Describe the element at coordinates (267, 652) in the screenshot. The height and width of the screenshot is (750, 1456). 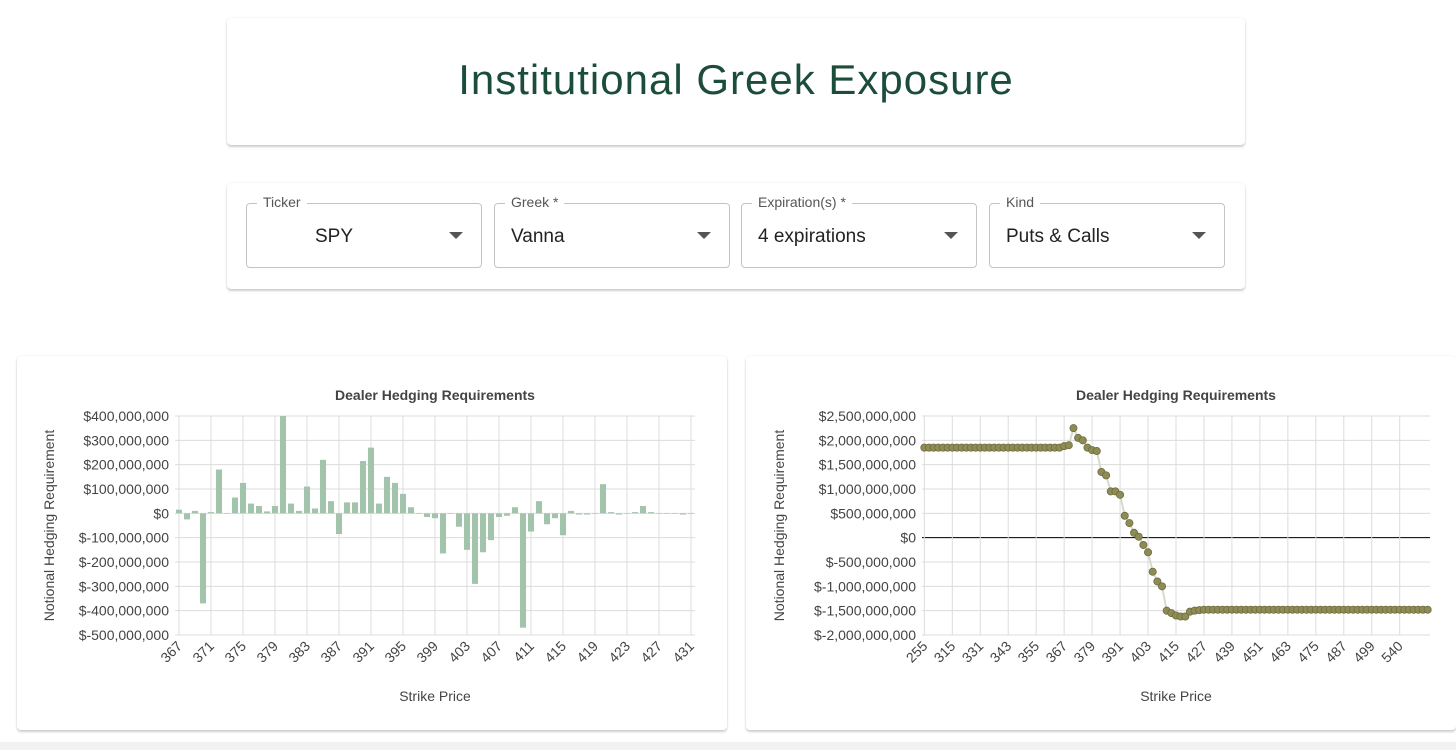
I see `x-tick-label: 379` at that location.